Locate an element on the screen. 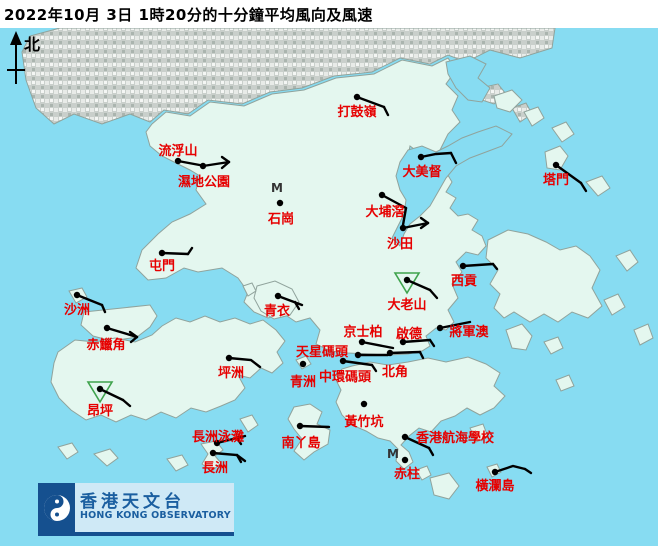 This screenshot has width=658, height=546. station-label: 坪洲 is located at coordinates (231, 373).